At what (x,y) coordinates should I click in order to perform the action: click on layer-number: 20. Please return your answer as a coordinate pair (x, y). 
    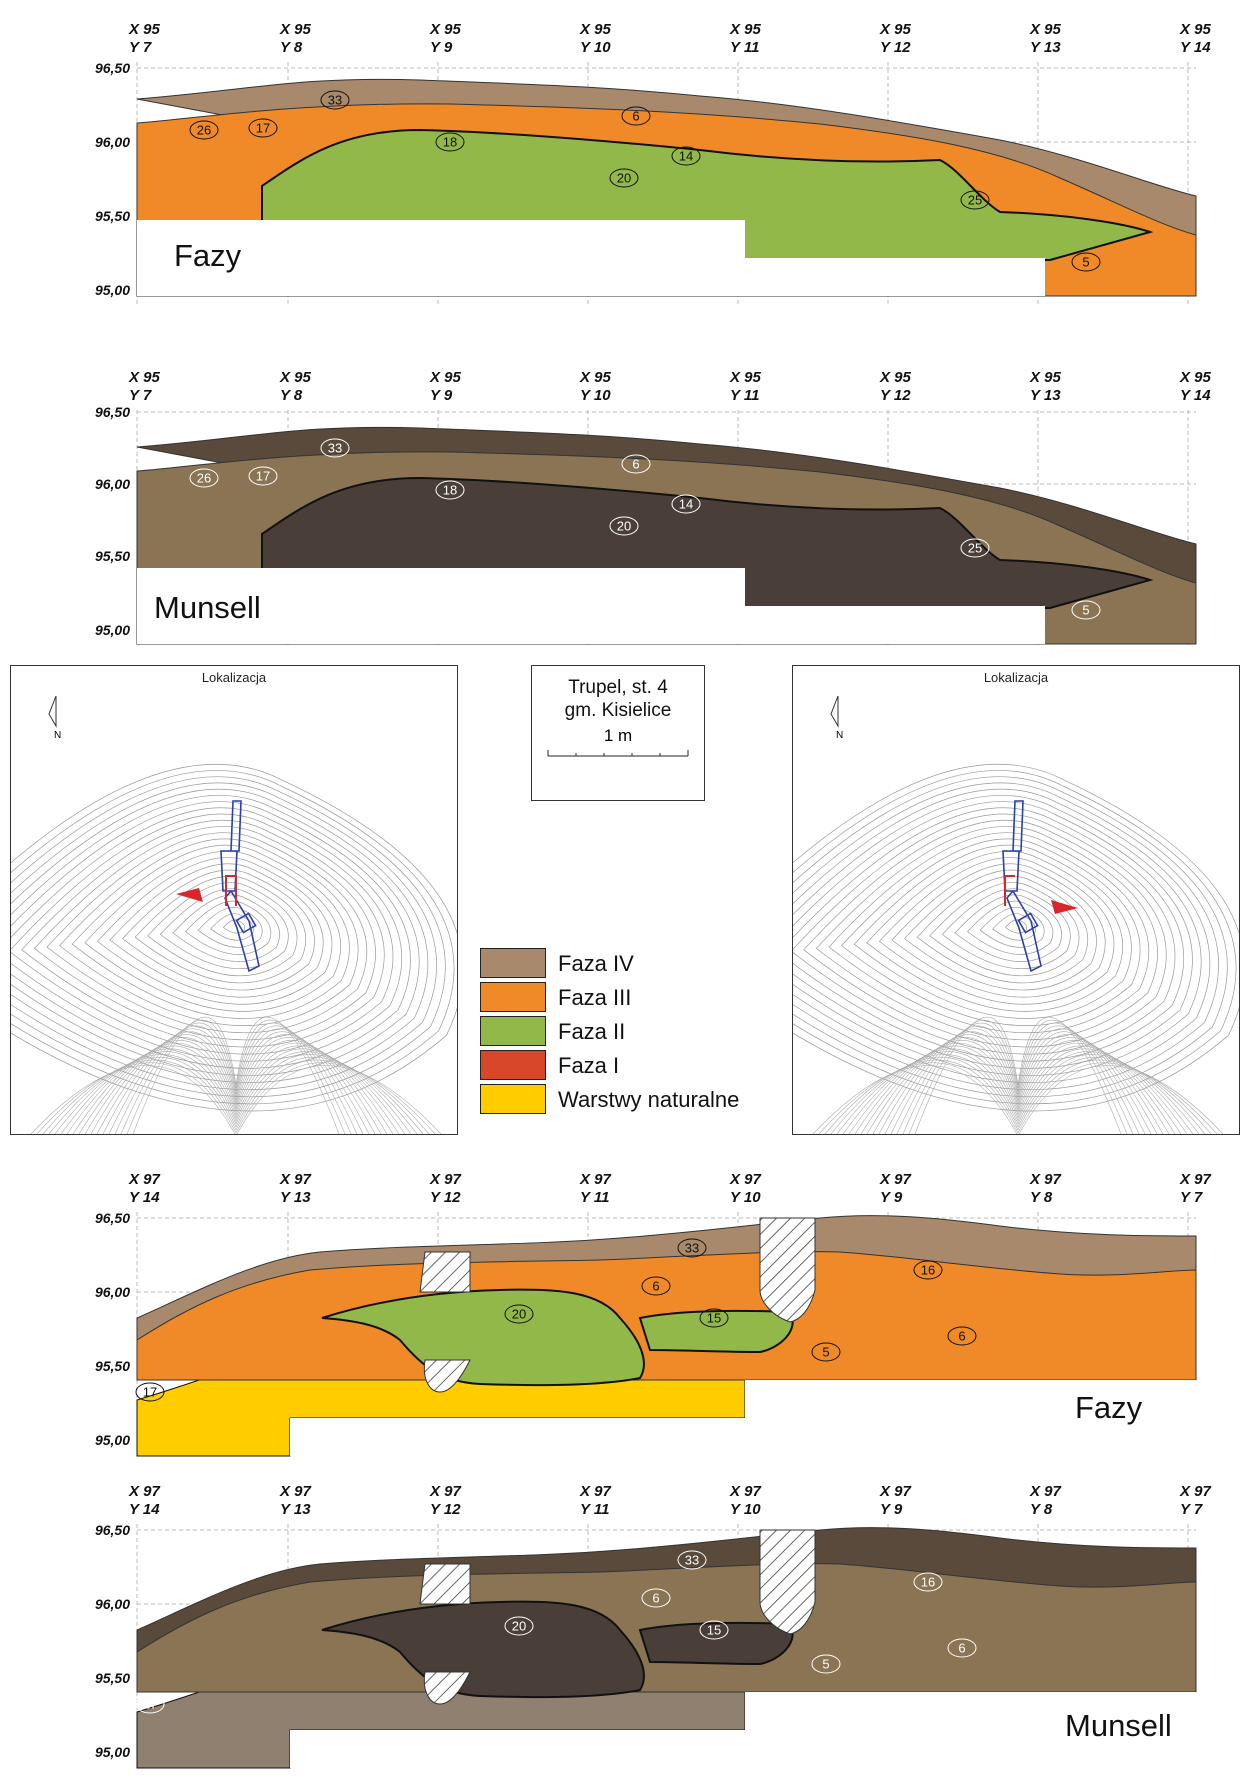
    Looking at the image, I should click on (624, 526).